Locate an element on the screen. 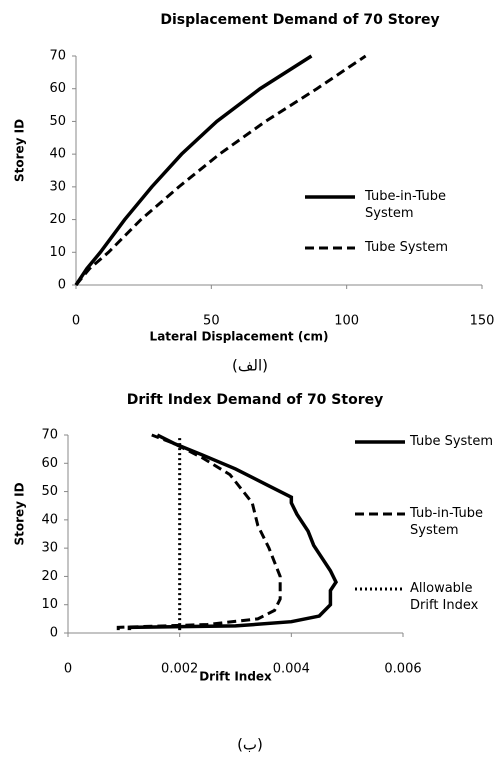 The height and width of the screenshot is (760, 501). chart-title: Displacement Demand of 70 Storey is located at coordinates (299, 20).